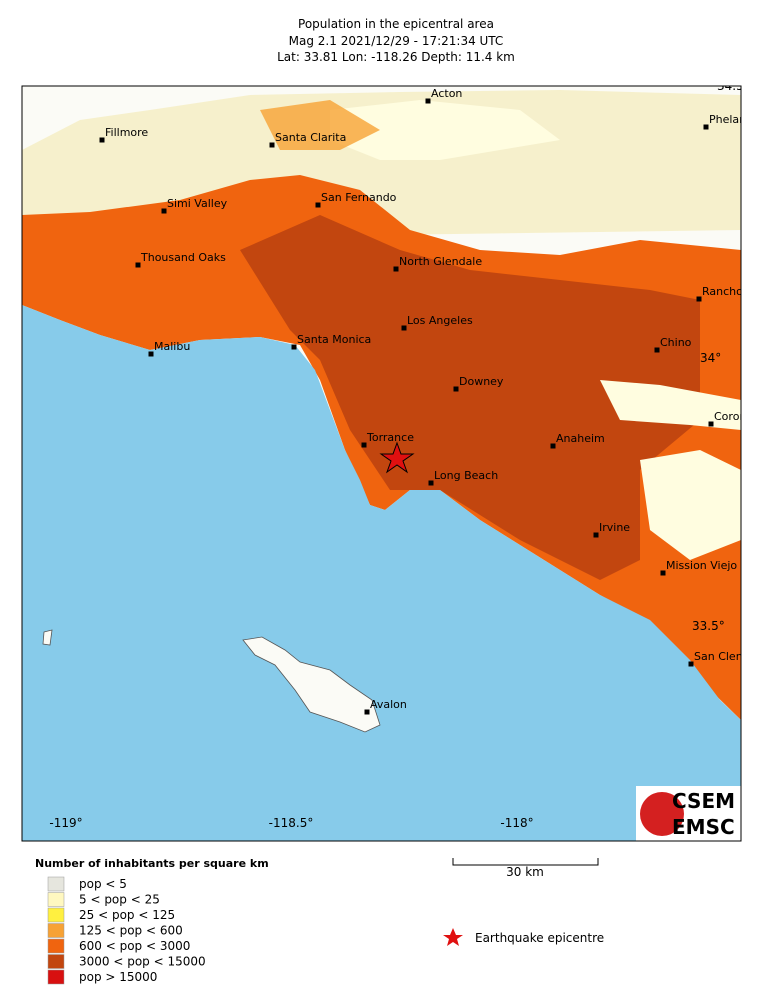 The image size is (762, 1008). What do you see at coordinates (388, 704) in the screenshot?
I see `city-label: Avalon` at bounding box center [388, 704].